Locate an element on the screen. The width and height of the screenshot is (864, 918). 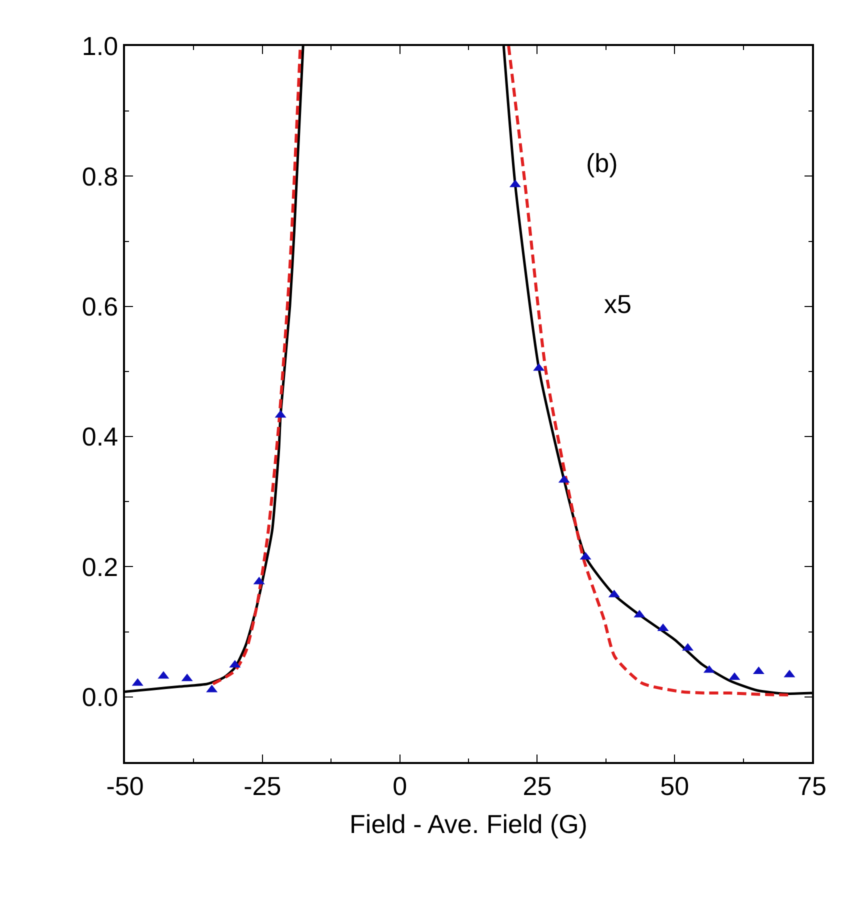
x-axis-title: Field - Ave. Field (G) is located at coordinates (469, 824).